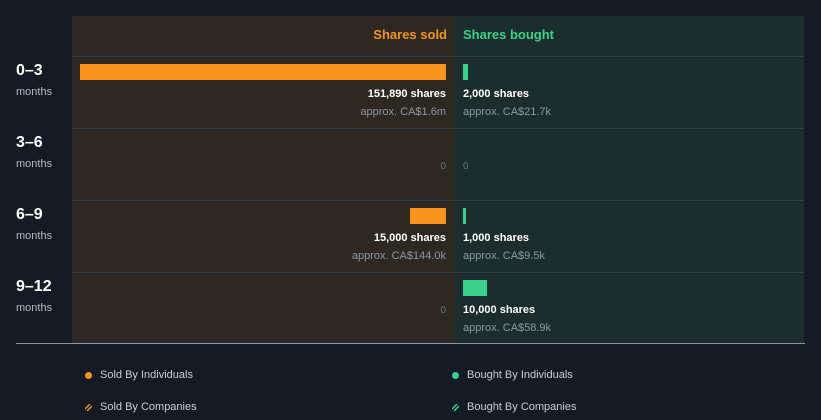  What do you see at coordinates (507, 328) in the screenshot?
I see `bought-value-label: approx. CA$58.9k` at bounding box center [507, 328].